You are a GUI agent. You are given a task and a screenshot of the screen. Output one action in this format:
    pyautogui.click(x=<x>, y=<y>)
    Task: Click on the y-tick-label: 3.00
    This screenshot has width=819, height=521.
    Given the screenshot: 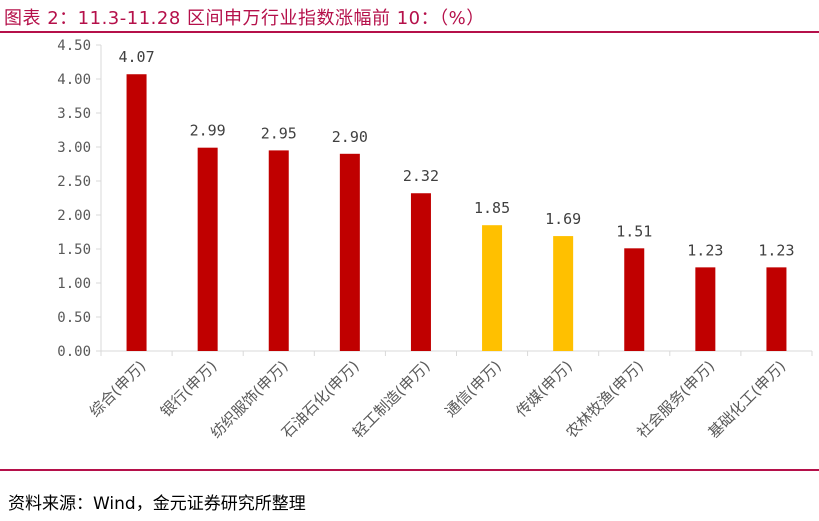 What is the action you would take?
    pyautogui.click(x=74, y=148)
    